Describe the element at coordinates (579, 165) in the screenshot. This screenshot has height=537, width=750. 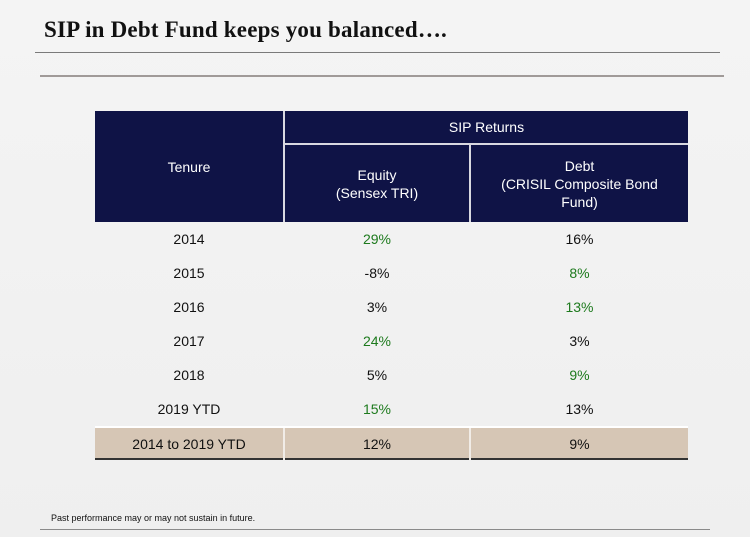
I see `header-debt-line1: Debt` at that location.